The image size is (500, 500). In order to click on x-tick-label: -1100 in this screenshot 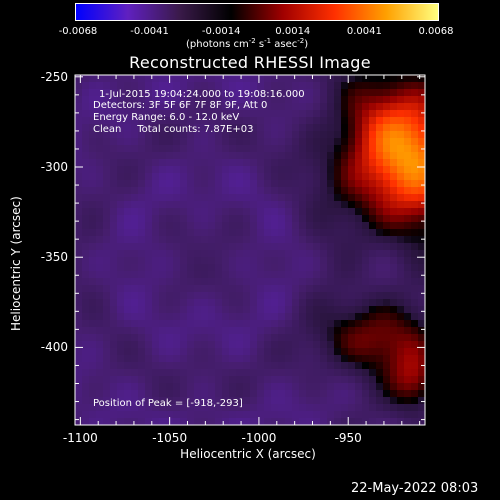, I will do `click(80, 438)`.